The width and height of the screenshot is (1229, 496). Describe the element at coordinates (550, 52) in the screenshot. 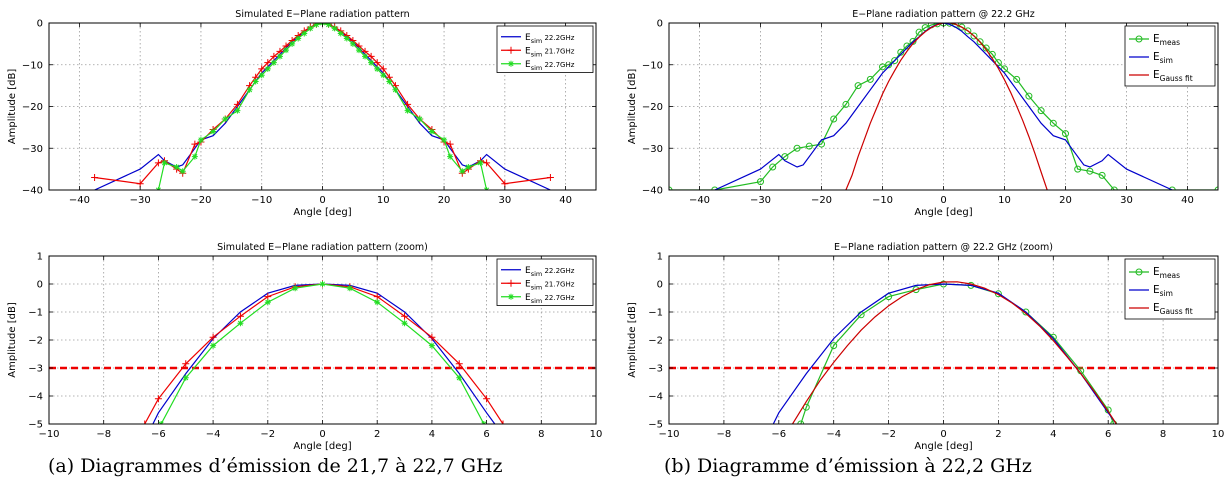

I see `legend-label: Esim 21.7GHz` at that location.